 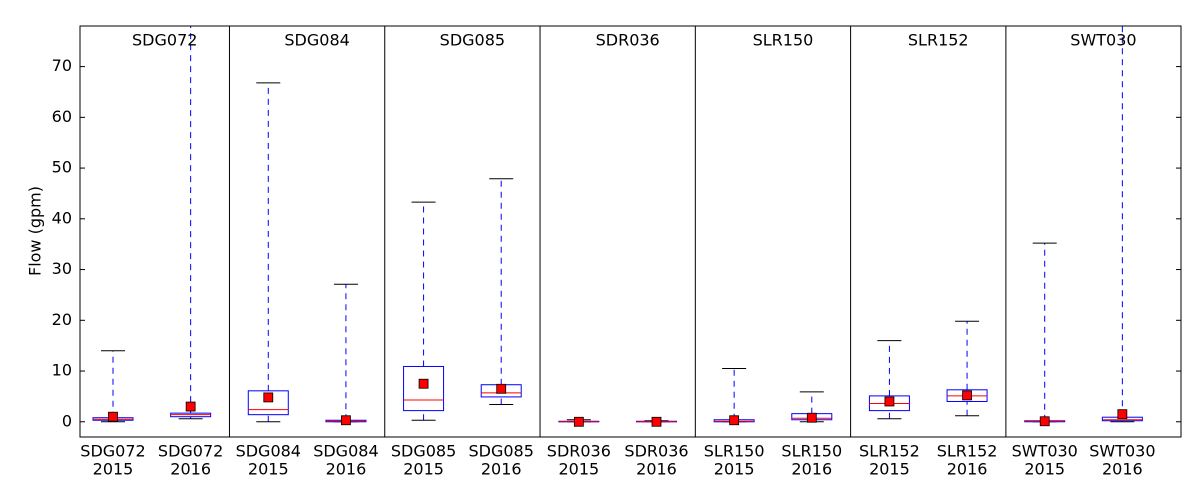 I want to click on y-tick-label: 50, so click(x=62, y=167).